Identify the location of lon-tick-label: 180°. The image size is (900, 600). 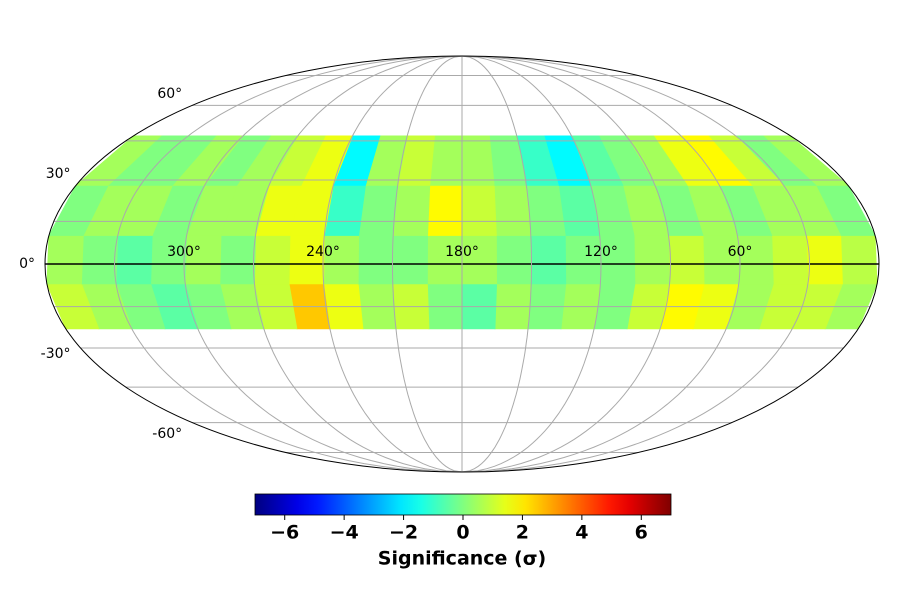
(462, 252).